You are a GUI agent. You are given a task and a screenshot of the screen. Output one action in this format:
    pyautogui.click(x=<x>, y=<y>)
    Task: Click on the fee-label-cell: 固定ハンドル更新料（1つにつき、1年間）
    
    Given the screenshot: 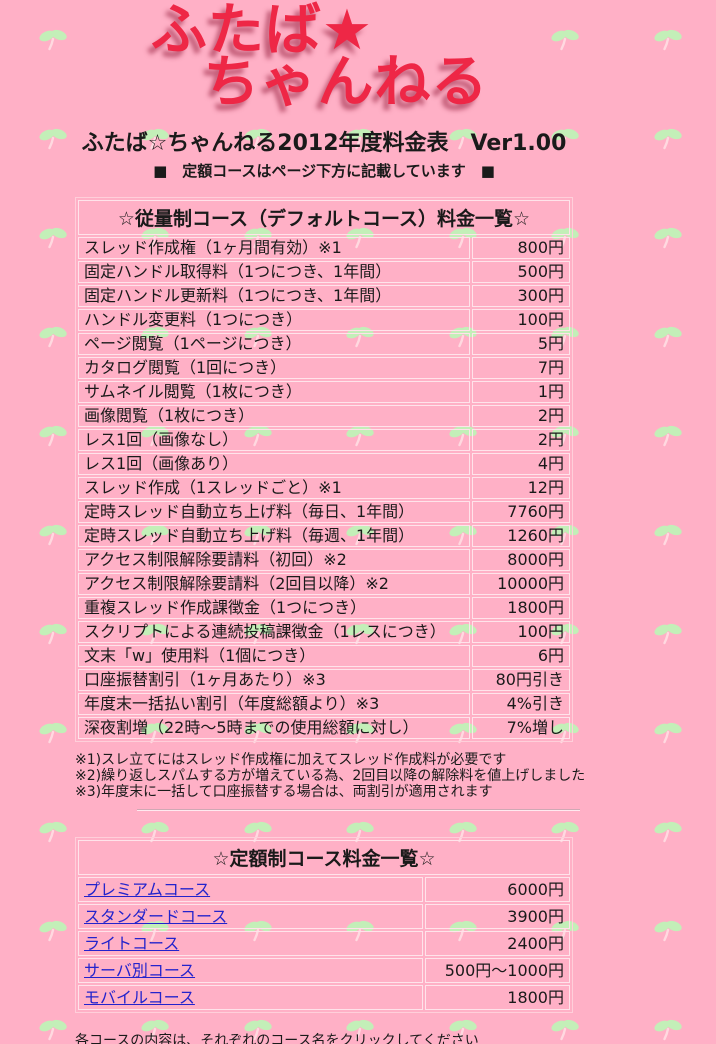 What is the action you would take?
    pyautogui.click(x=274, y=296)
    